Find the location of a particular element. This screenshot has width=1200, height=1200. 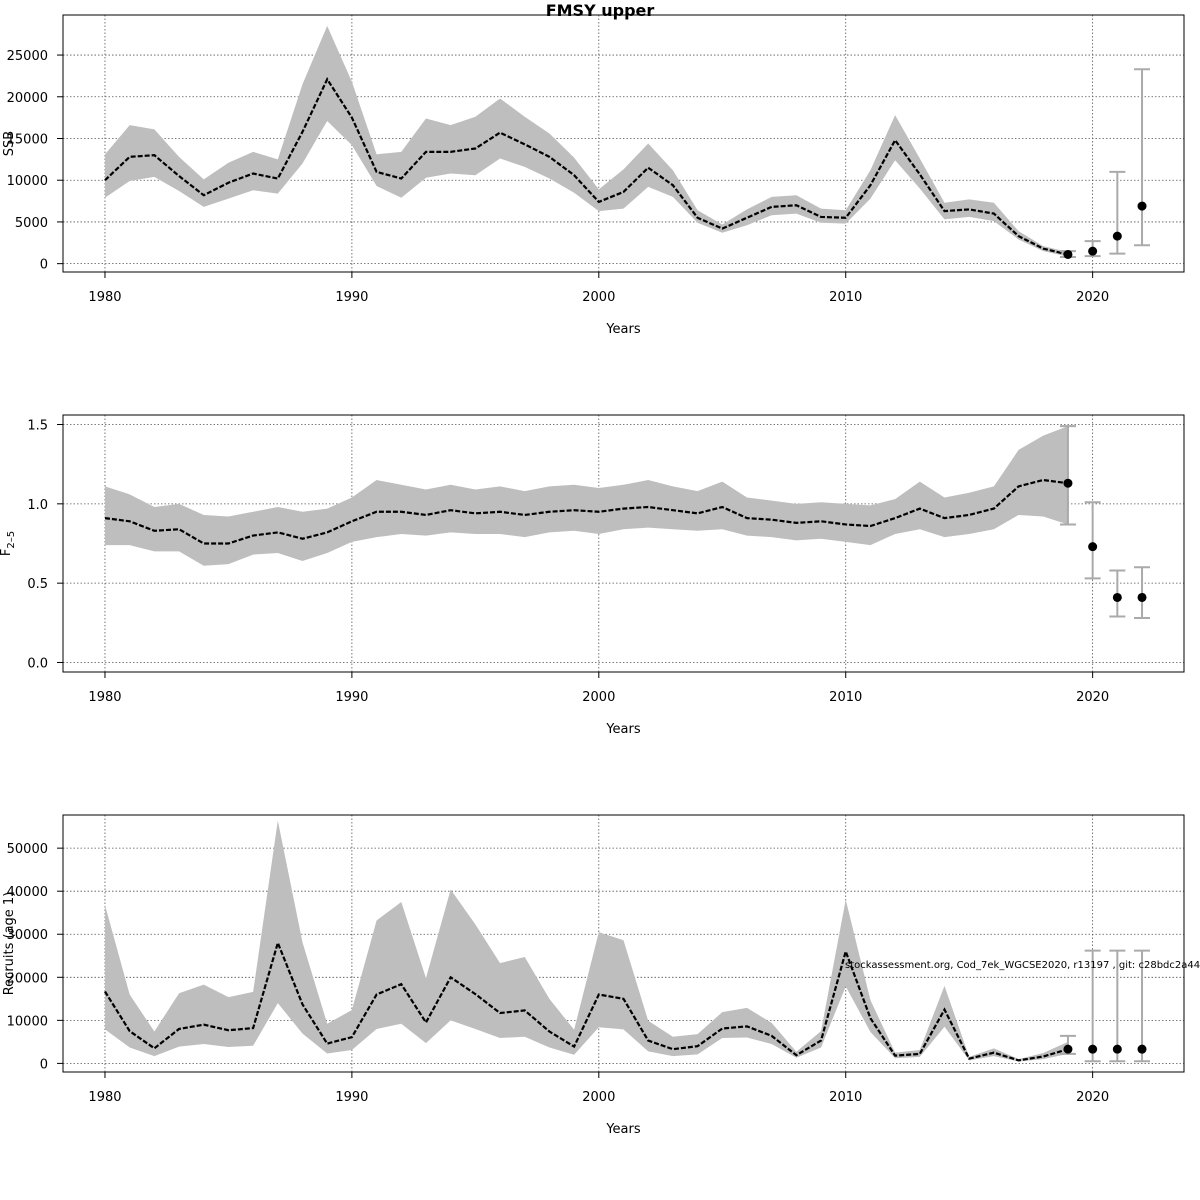

y-tick-label: 5000 is located at coordinates (31, 223).